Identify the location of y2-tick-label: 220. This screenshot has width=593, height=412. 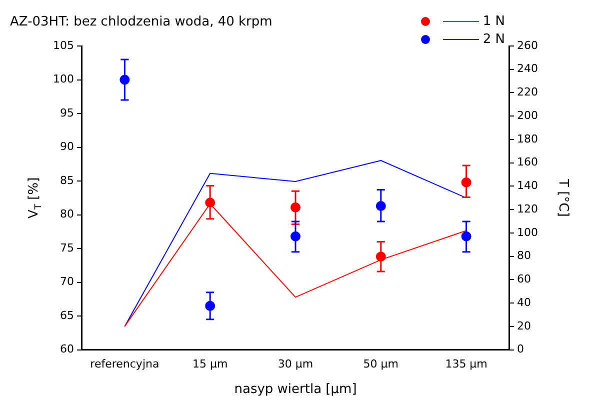
(527, 92).